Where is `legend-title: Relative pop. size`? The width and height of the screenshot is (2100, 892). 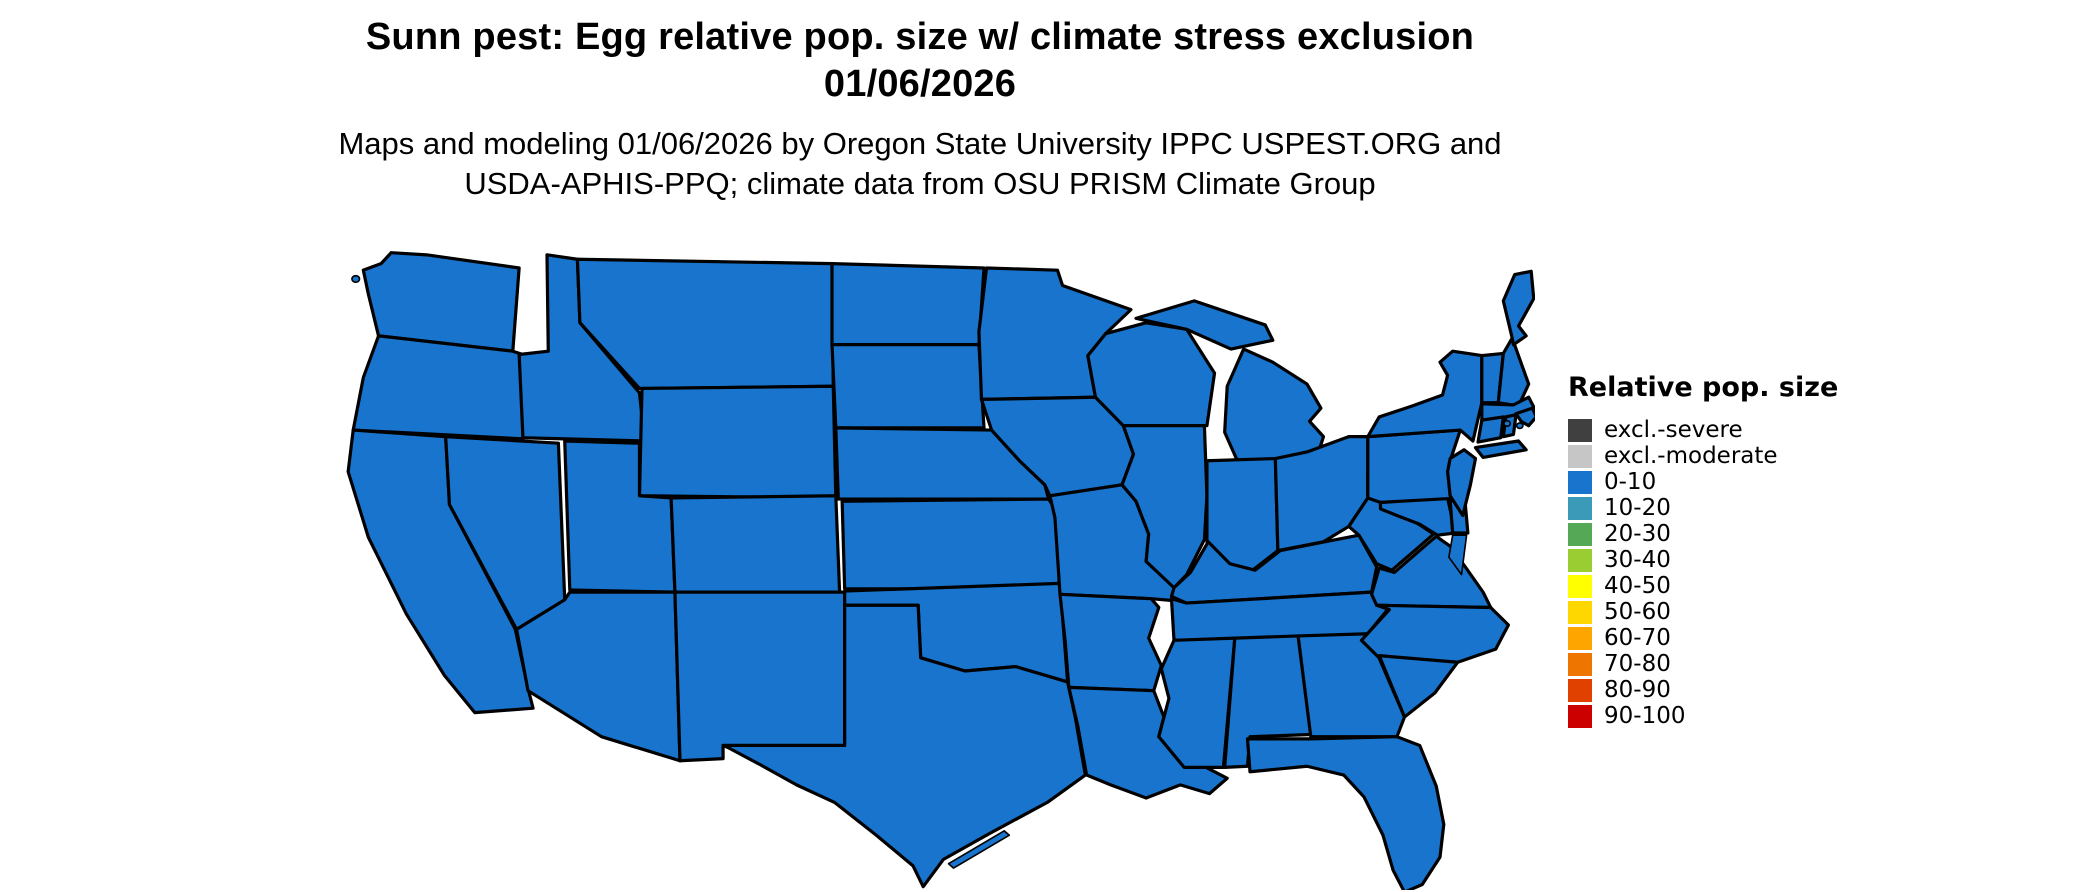 legend-title: Relative pop. size is located at coordinates (1703, 387).